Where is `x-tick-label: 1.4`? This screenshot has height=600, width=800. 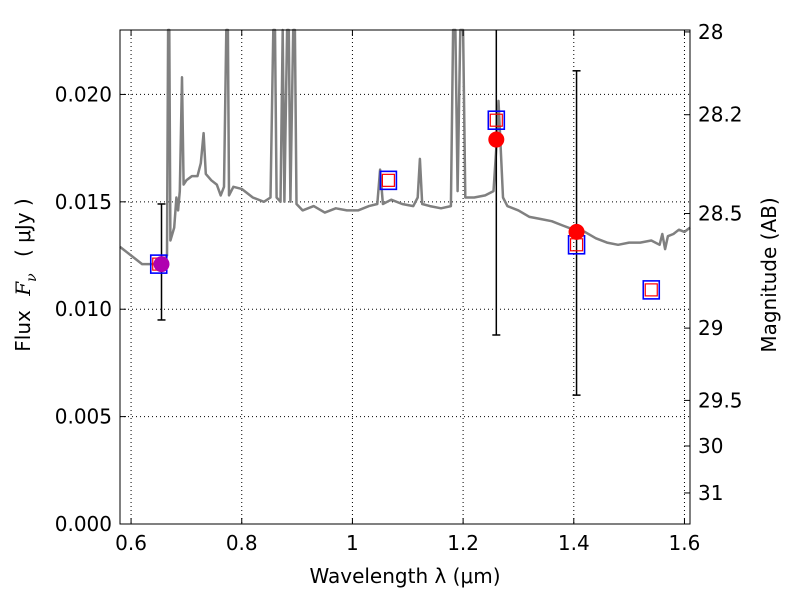 x-tick-label: 1.4 is located at coordinates (574, 543).